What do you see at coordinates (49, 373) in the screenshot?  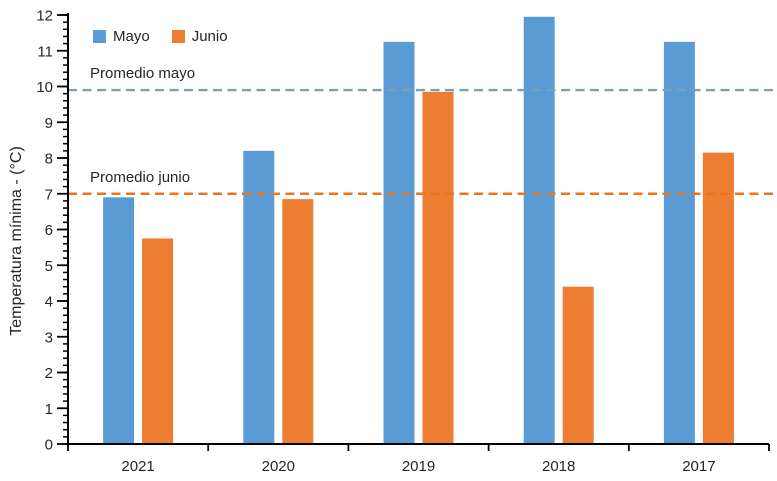 I see `y-tick-label-2: 2` at bounding box center [49, 373].